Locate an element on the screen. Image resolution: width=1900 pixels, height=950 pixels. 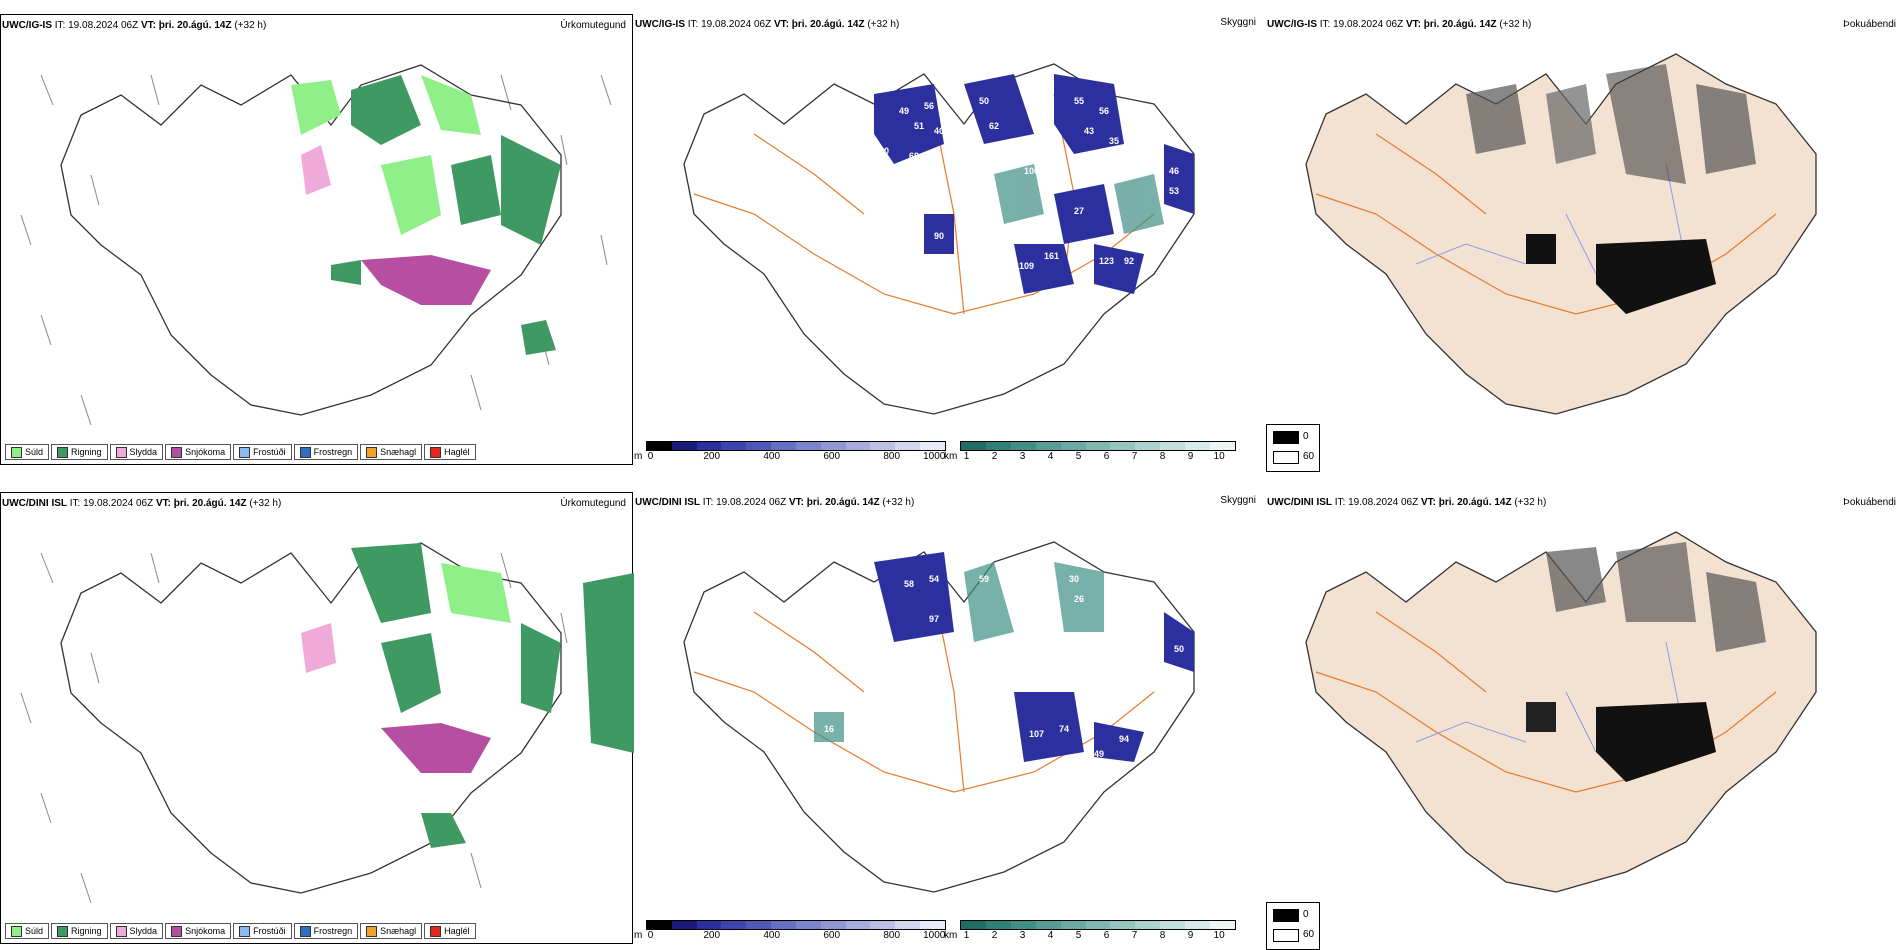
svg-text: 161 is located at coordinates (1051, 256).